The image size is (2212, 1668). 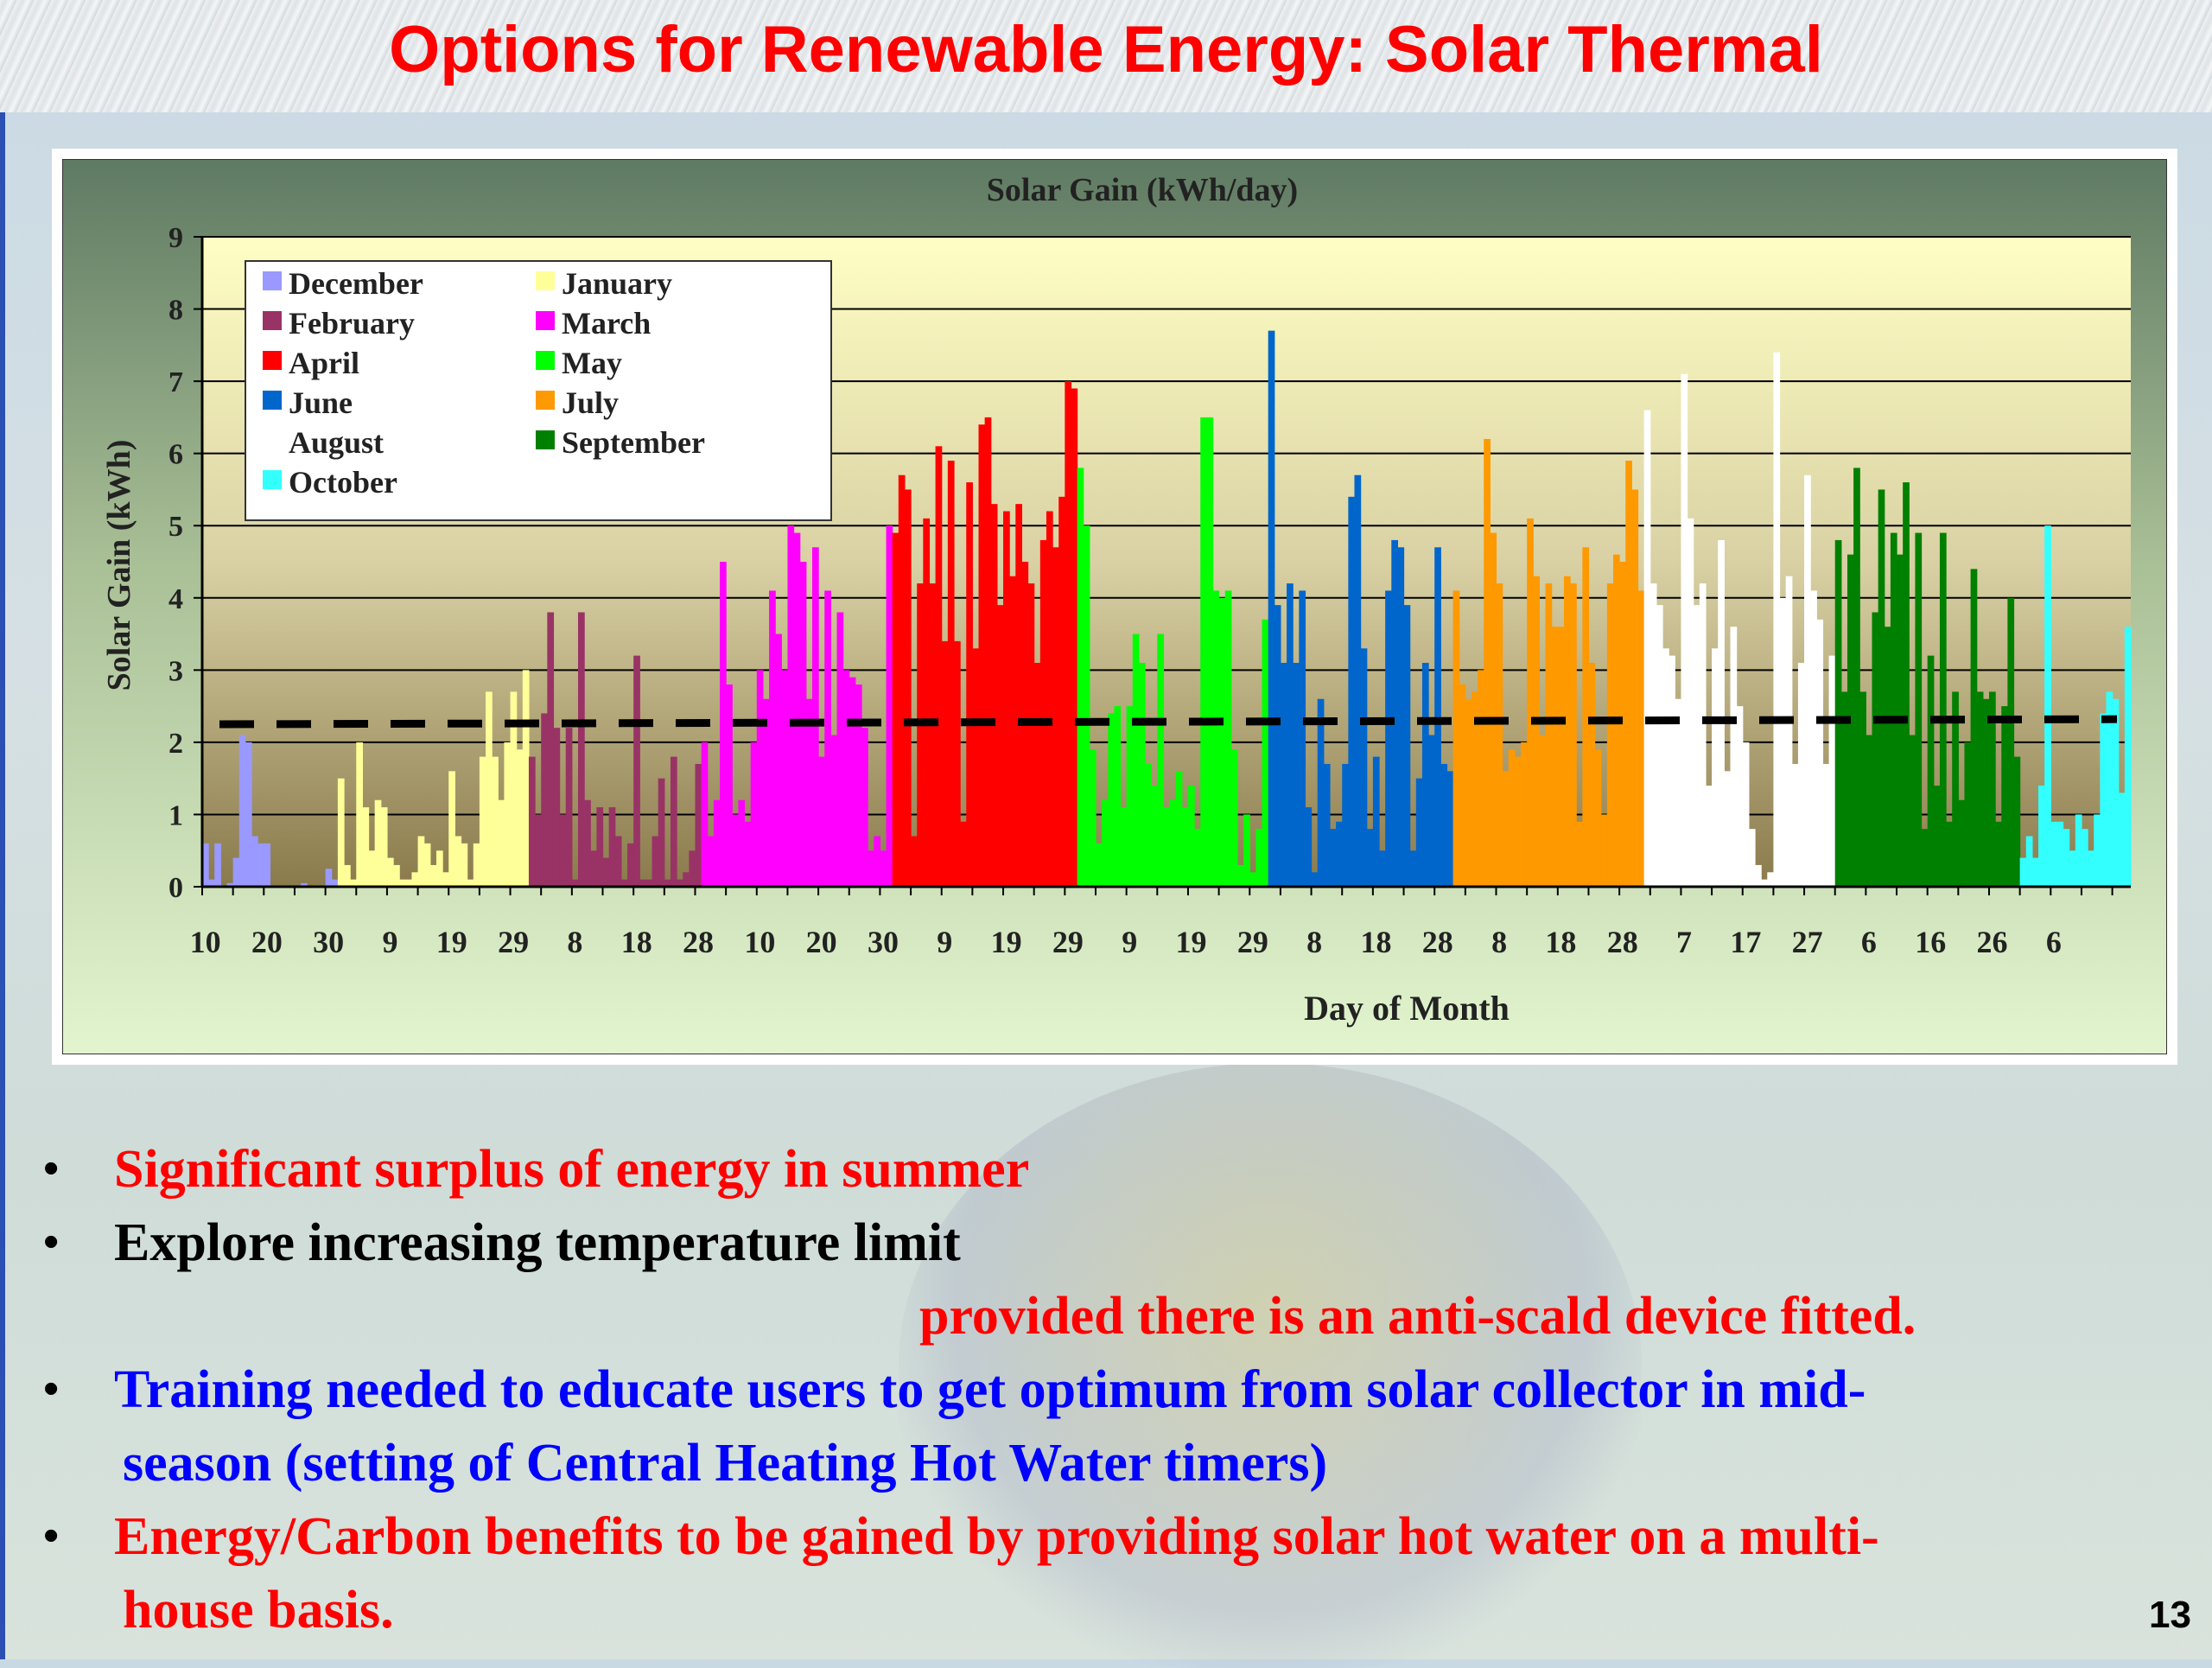 I want to click on legend-swatch-september, so click(x=545, y=439).